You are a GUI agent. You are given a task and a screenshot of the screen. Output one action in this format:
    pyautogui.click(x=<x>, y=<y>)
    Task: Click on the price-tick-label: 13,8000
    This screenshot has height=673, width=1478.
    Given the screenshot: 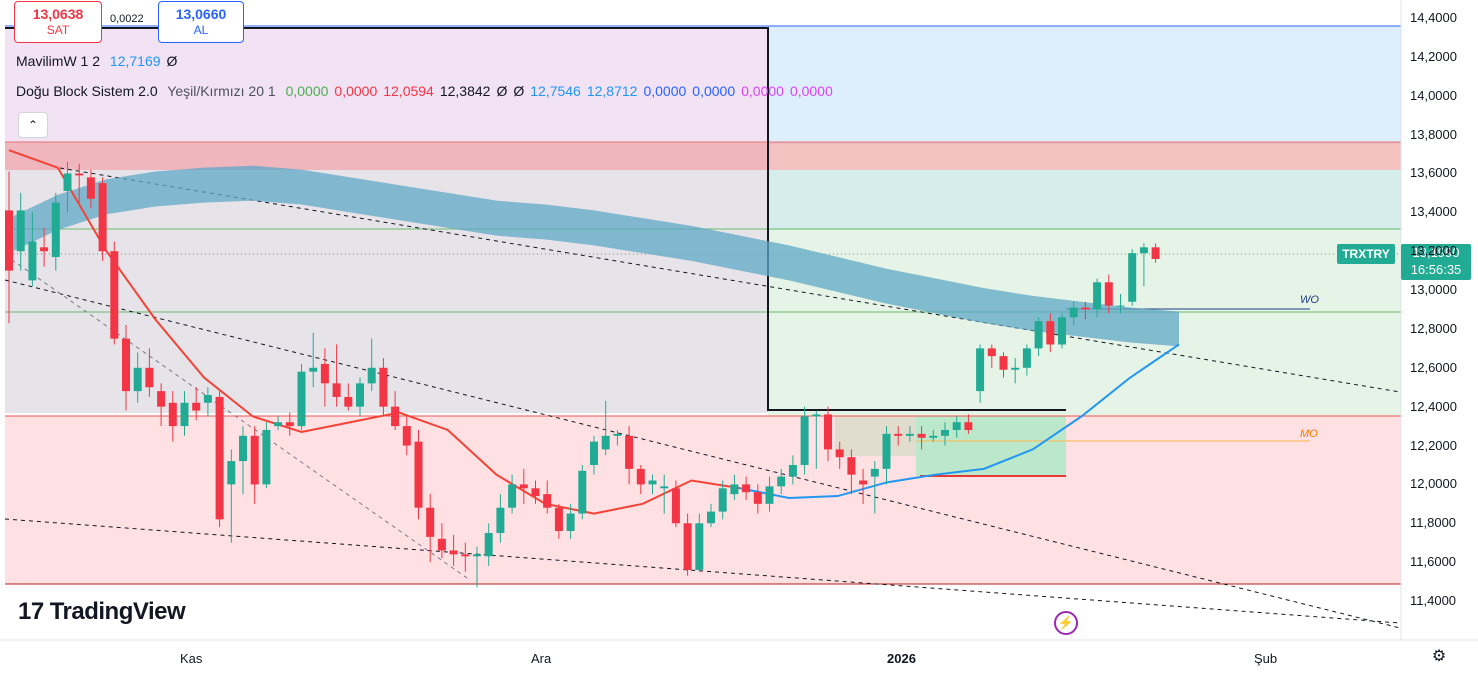 What is the action you would take?
    pyautogui.click(x=1433, y=134)
    